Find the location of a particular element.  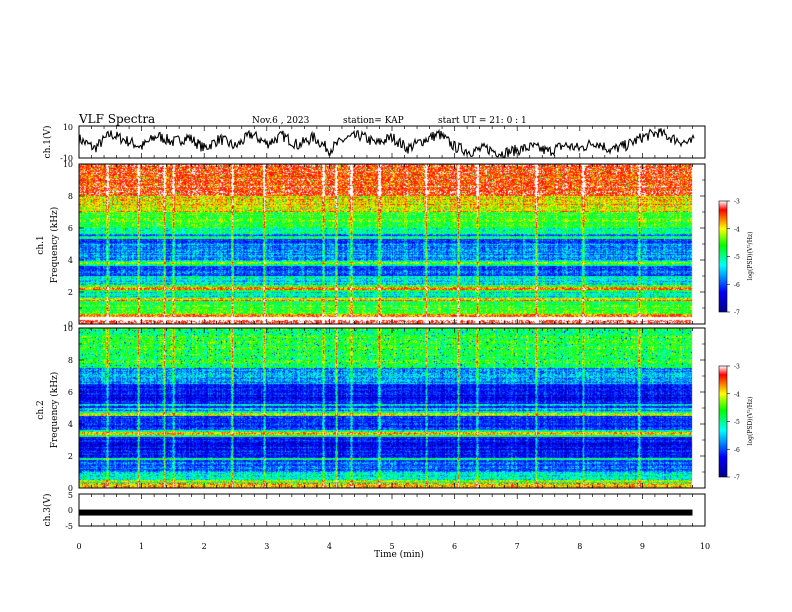

ch2-colorbar: -3 -4 -5 -6 -7 log(PSD)(V²/Hz) is located at coordinates (736, 423).